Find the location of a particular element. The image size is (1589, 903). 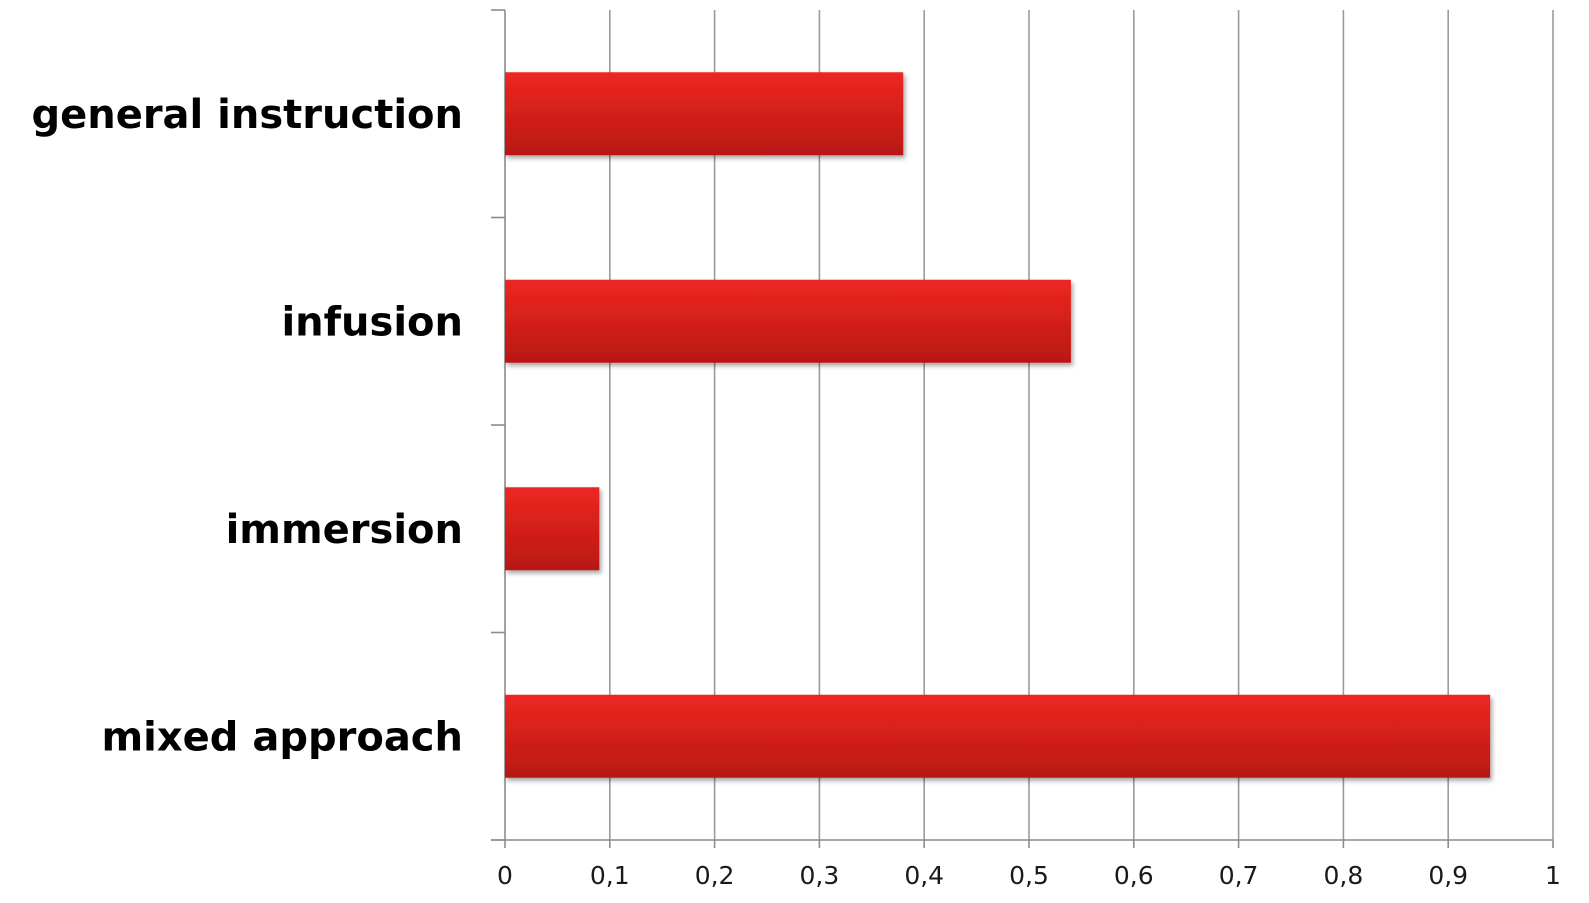

x-tick-label: 0,1 is located at coordinates (610, 875).